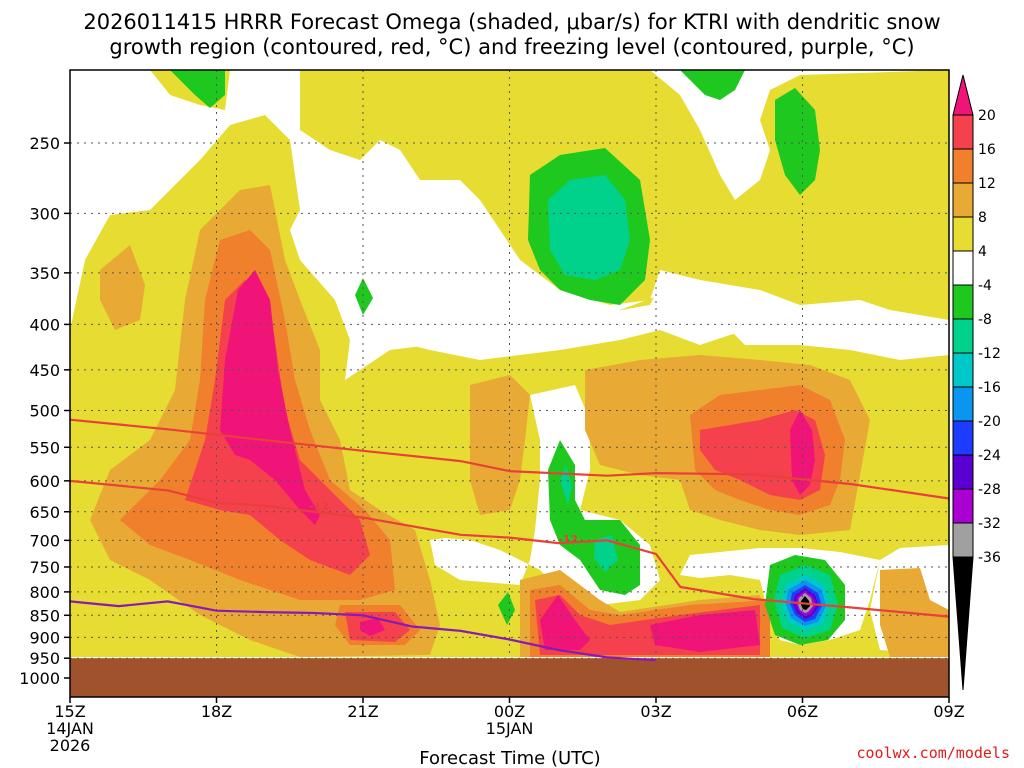  I want to click on colorbar-label--24: -24, so click(989, 456).